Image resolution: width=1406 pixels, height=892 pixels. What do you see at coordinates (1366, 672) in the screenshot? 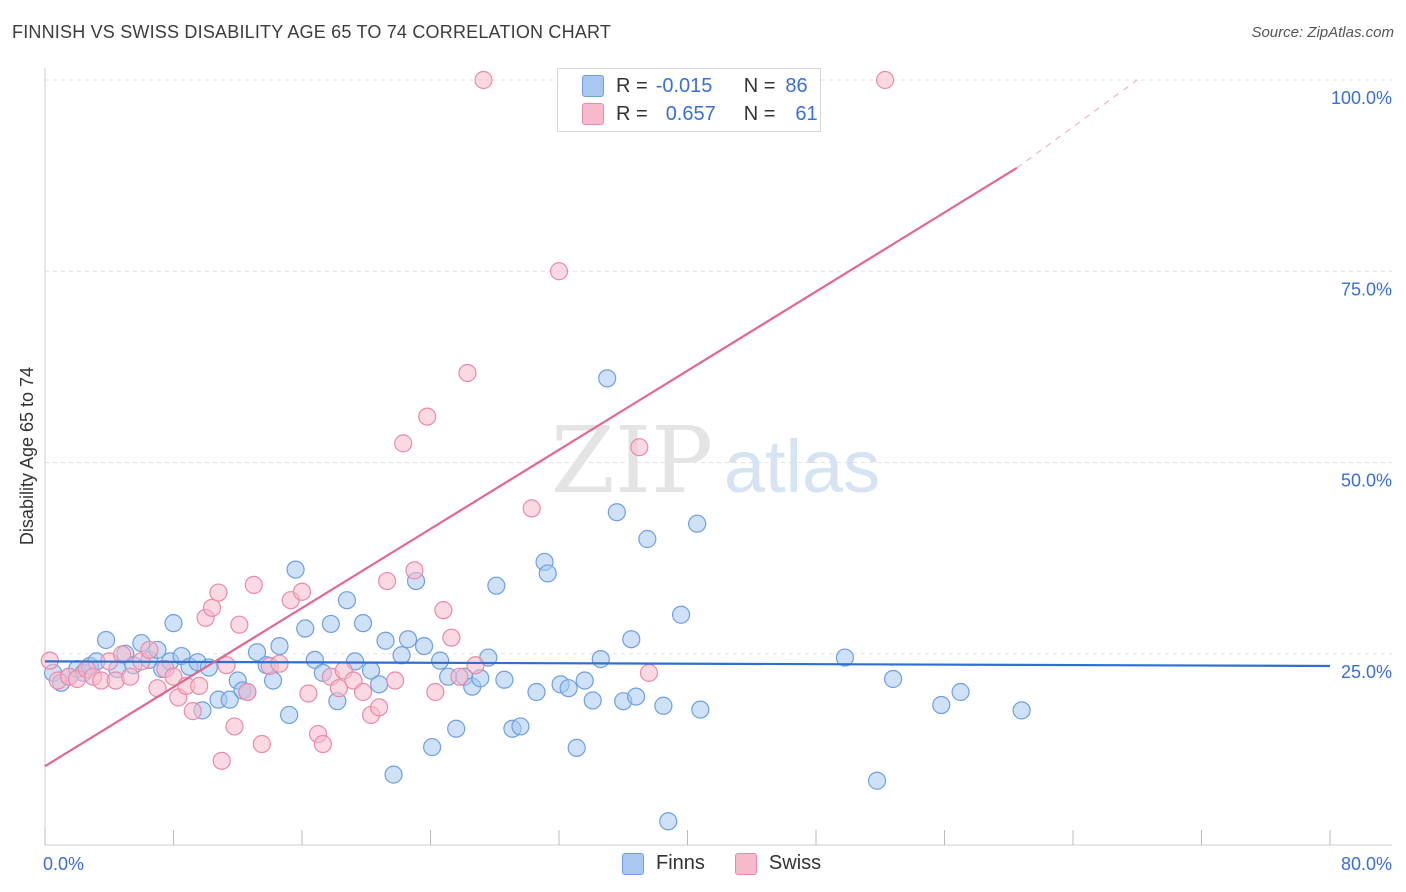
I see `y-tick-label: 25.0%` at bounding box center [1366, 672].